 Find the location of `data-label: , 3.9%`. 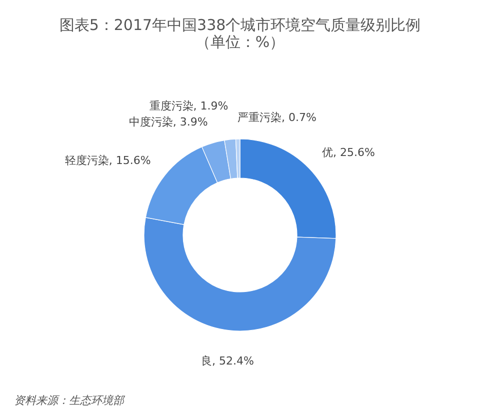

data-label: , 3.9% is located at coordinates (190, 122).